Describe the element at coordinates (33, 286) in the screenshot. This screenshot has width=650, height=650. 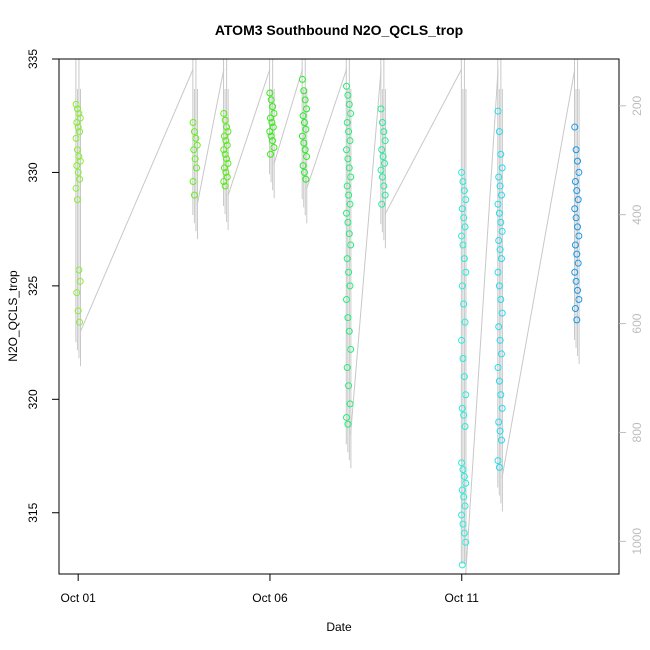
I see `y-tick-label: 325` at that location.